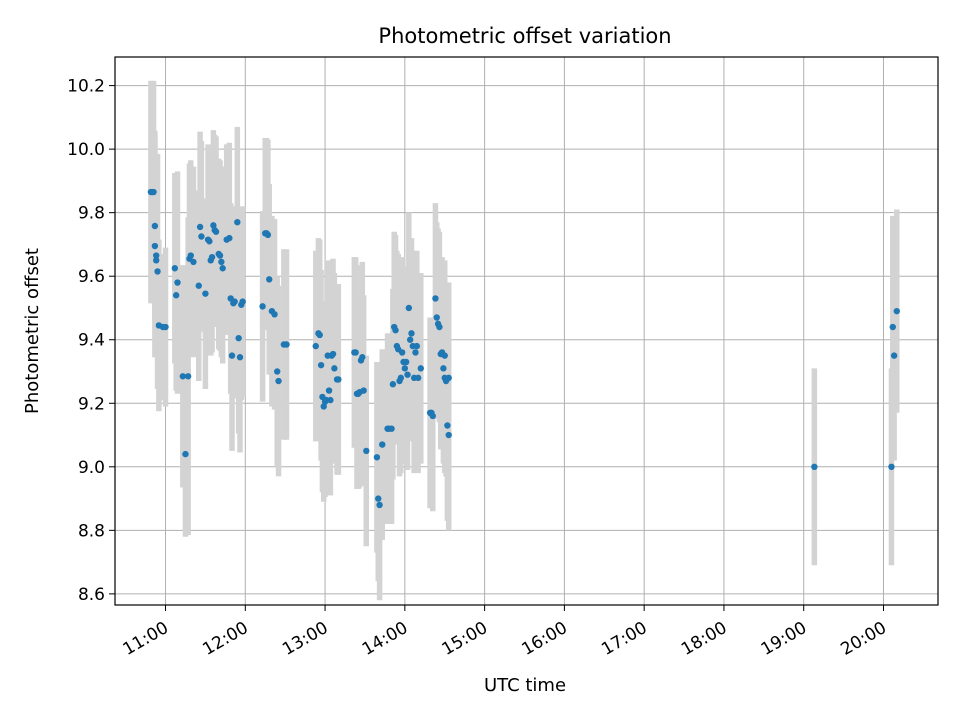 The image size is (960, 720). I want to click on y-axis-ticks: 8.6 8.8 9.0 9.2 9.4 9.6 9.8 10.0 10.2, so click(91, 341).